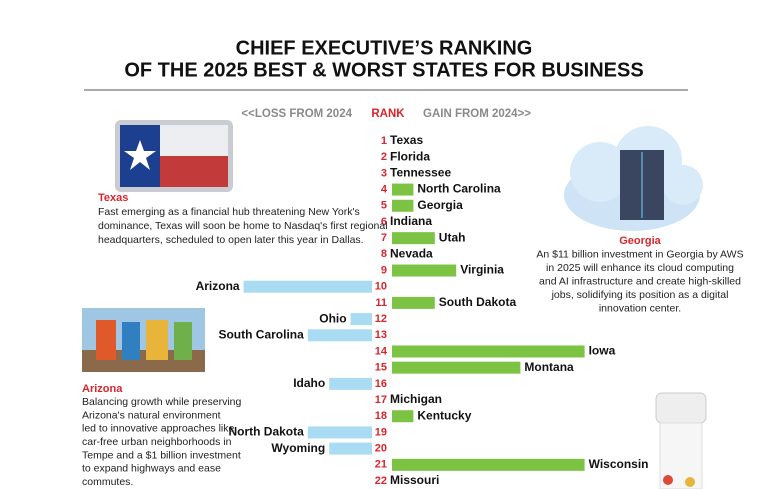  I want to click on cloud-image, so click(633, 178).